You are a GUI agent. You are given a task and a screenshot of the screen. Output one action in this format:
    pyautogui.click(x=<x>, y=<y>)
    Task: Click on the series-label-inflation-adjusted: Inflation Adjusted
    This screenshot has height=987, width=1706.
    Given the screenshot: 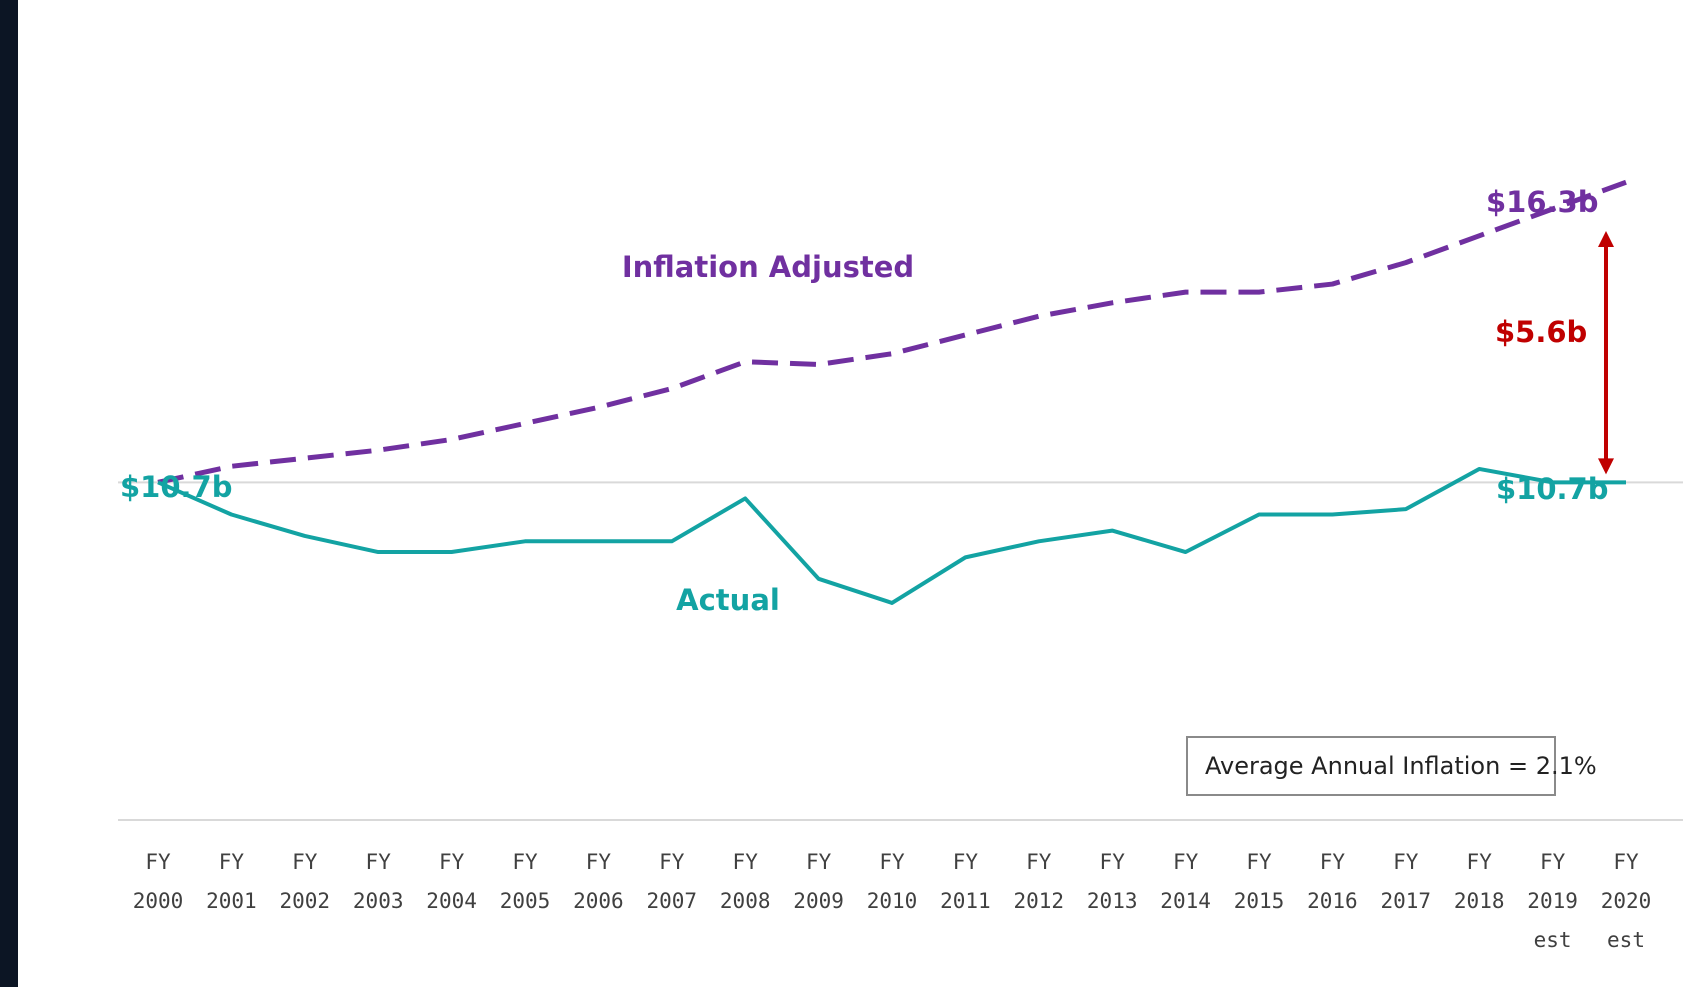 What is the action you would take?
    pyautogui.click(x=768, y=267)
    